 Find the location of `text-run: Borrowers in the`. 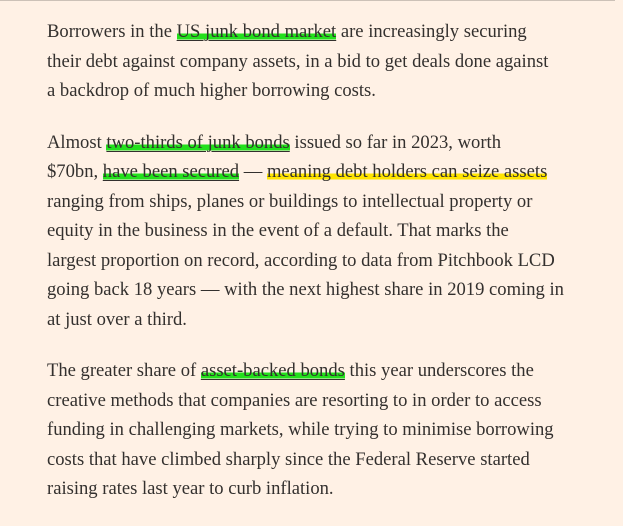

text-run: Borrowers in the is located at coordinates (112, 31).